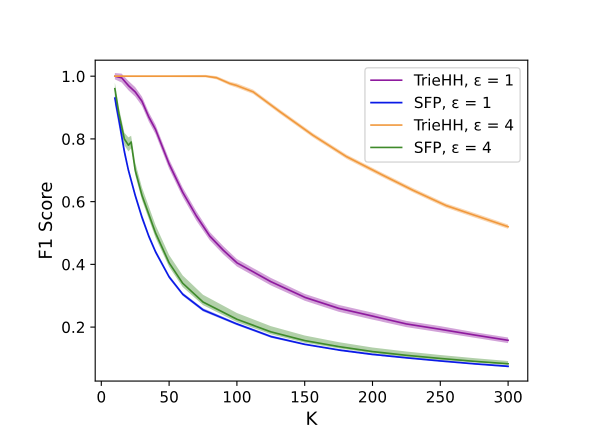 The height and width of the screenshot is (433, 595). Describe the element at coordinates (237, 397) in the screenshot. I see `x-tick-label: 100` at that location.